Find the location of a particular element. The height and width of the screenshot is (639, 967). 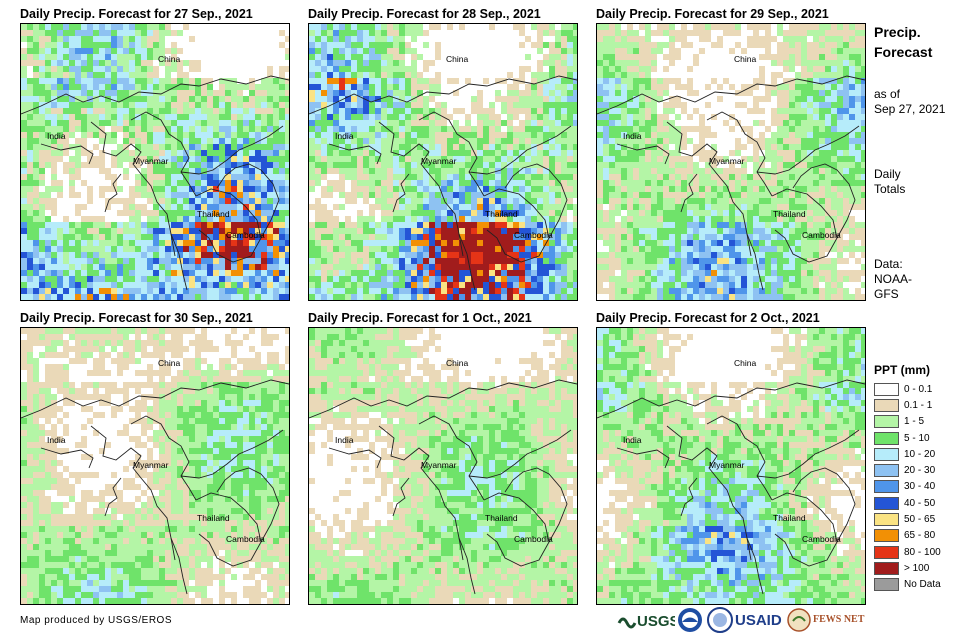

panel-title: Daily Precip. Forecast for 29 Sep., 2021 is located at coordinates (712, 14).